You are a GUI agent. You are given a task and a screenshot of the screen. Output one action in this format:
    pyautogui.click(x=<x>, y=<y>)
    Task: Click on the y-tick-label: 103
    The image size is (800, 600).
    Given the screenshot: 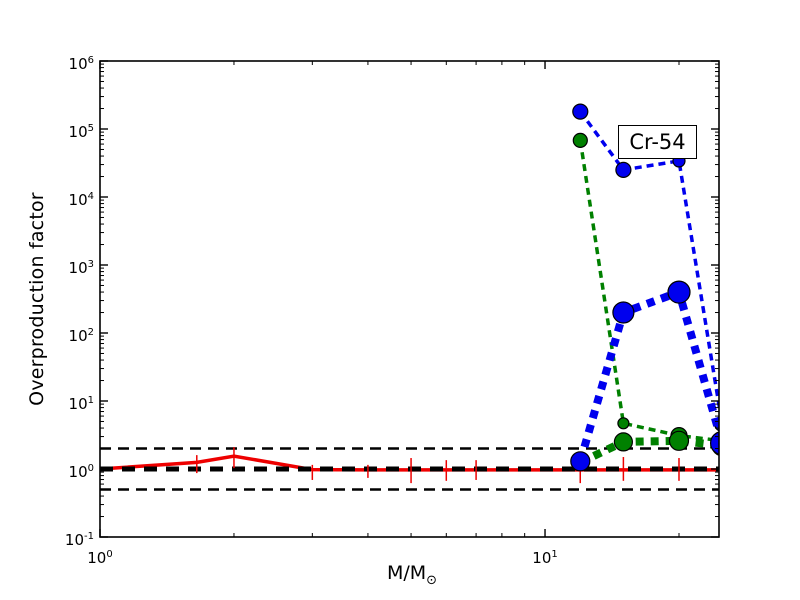 What is the action you would take?
    pyautogui.click(x=81, y=268)
    